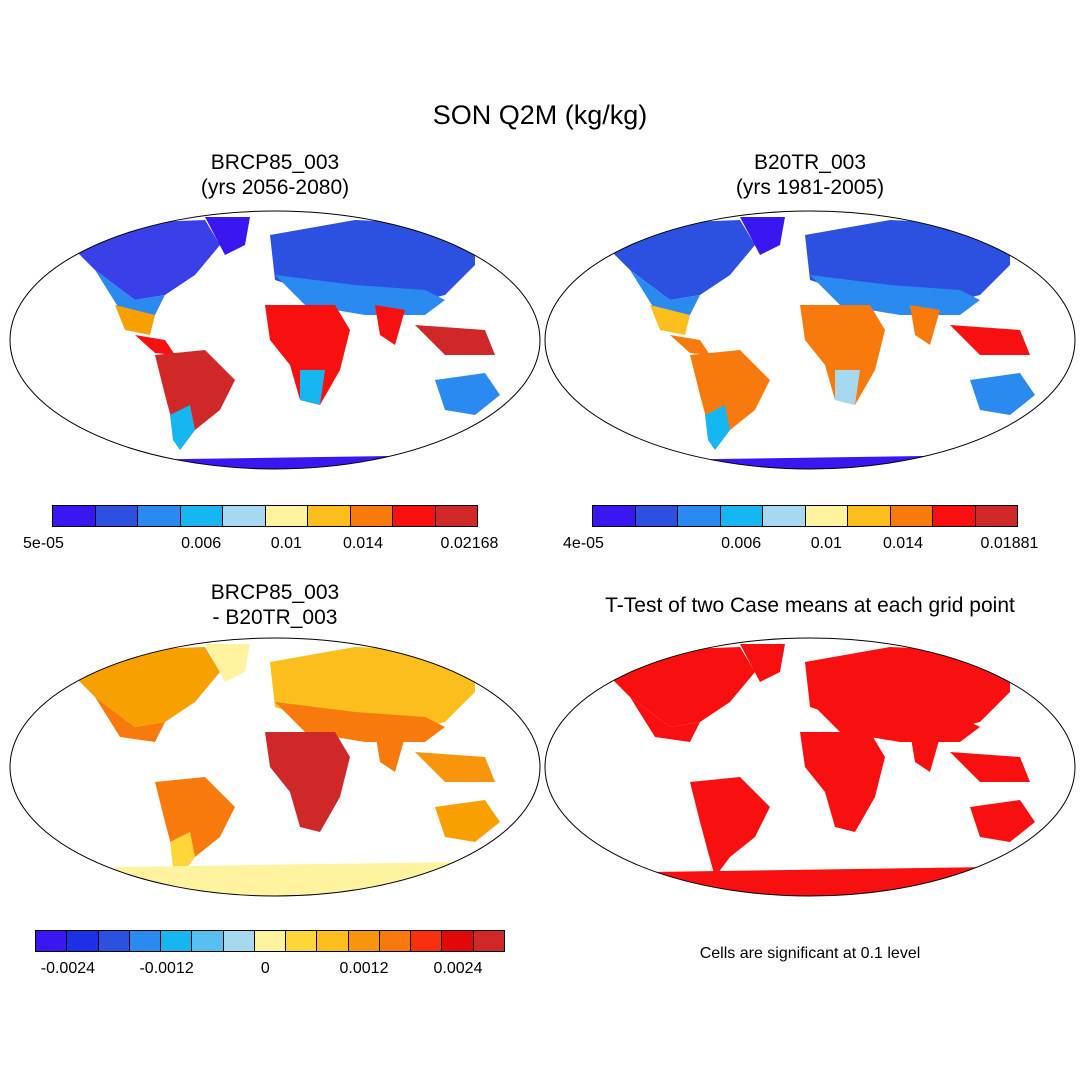 This screenshot has height=1080, width=1080. What do you see at coordinates (166, 968) in the screenshot?
I see `colorbar-label: -0.0012` at bounding box center [166, 968].